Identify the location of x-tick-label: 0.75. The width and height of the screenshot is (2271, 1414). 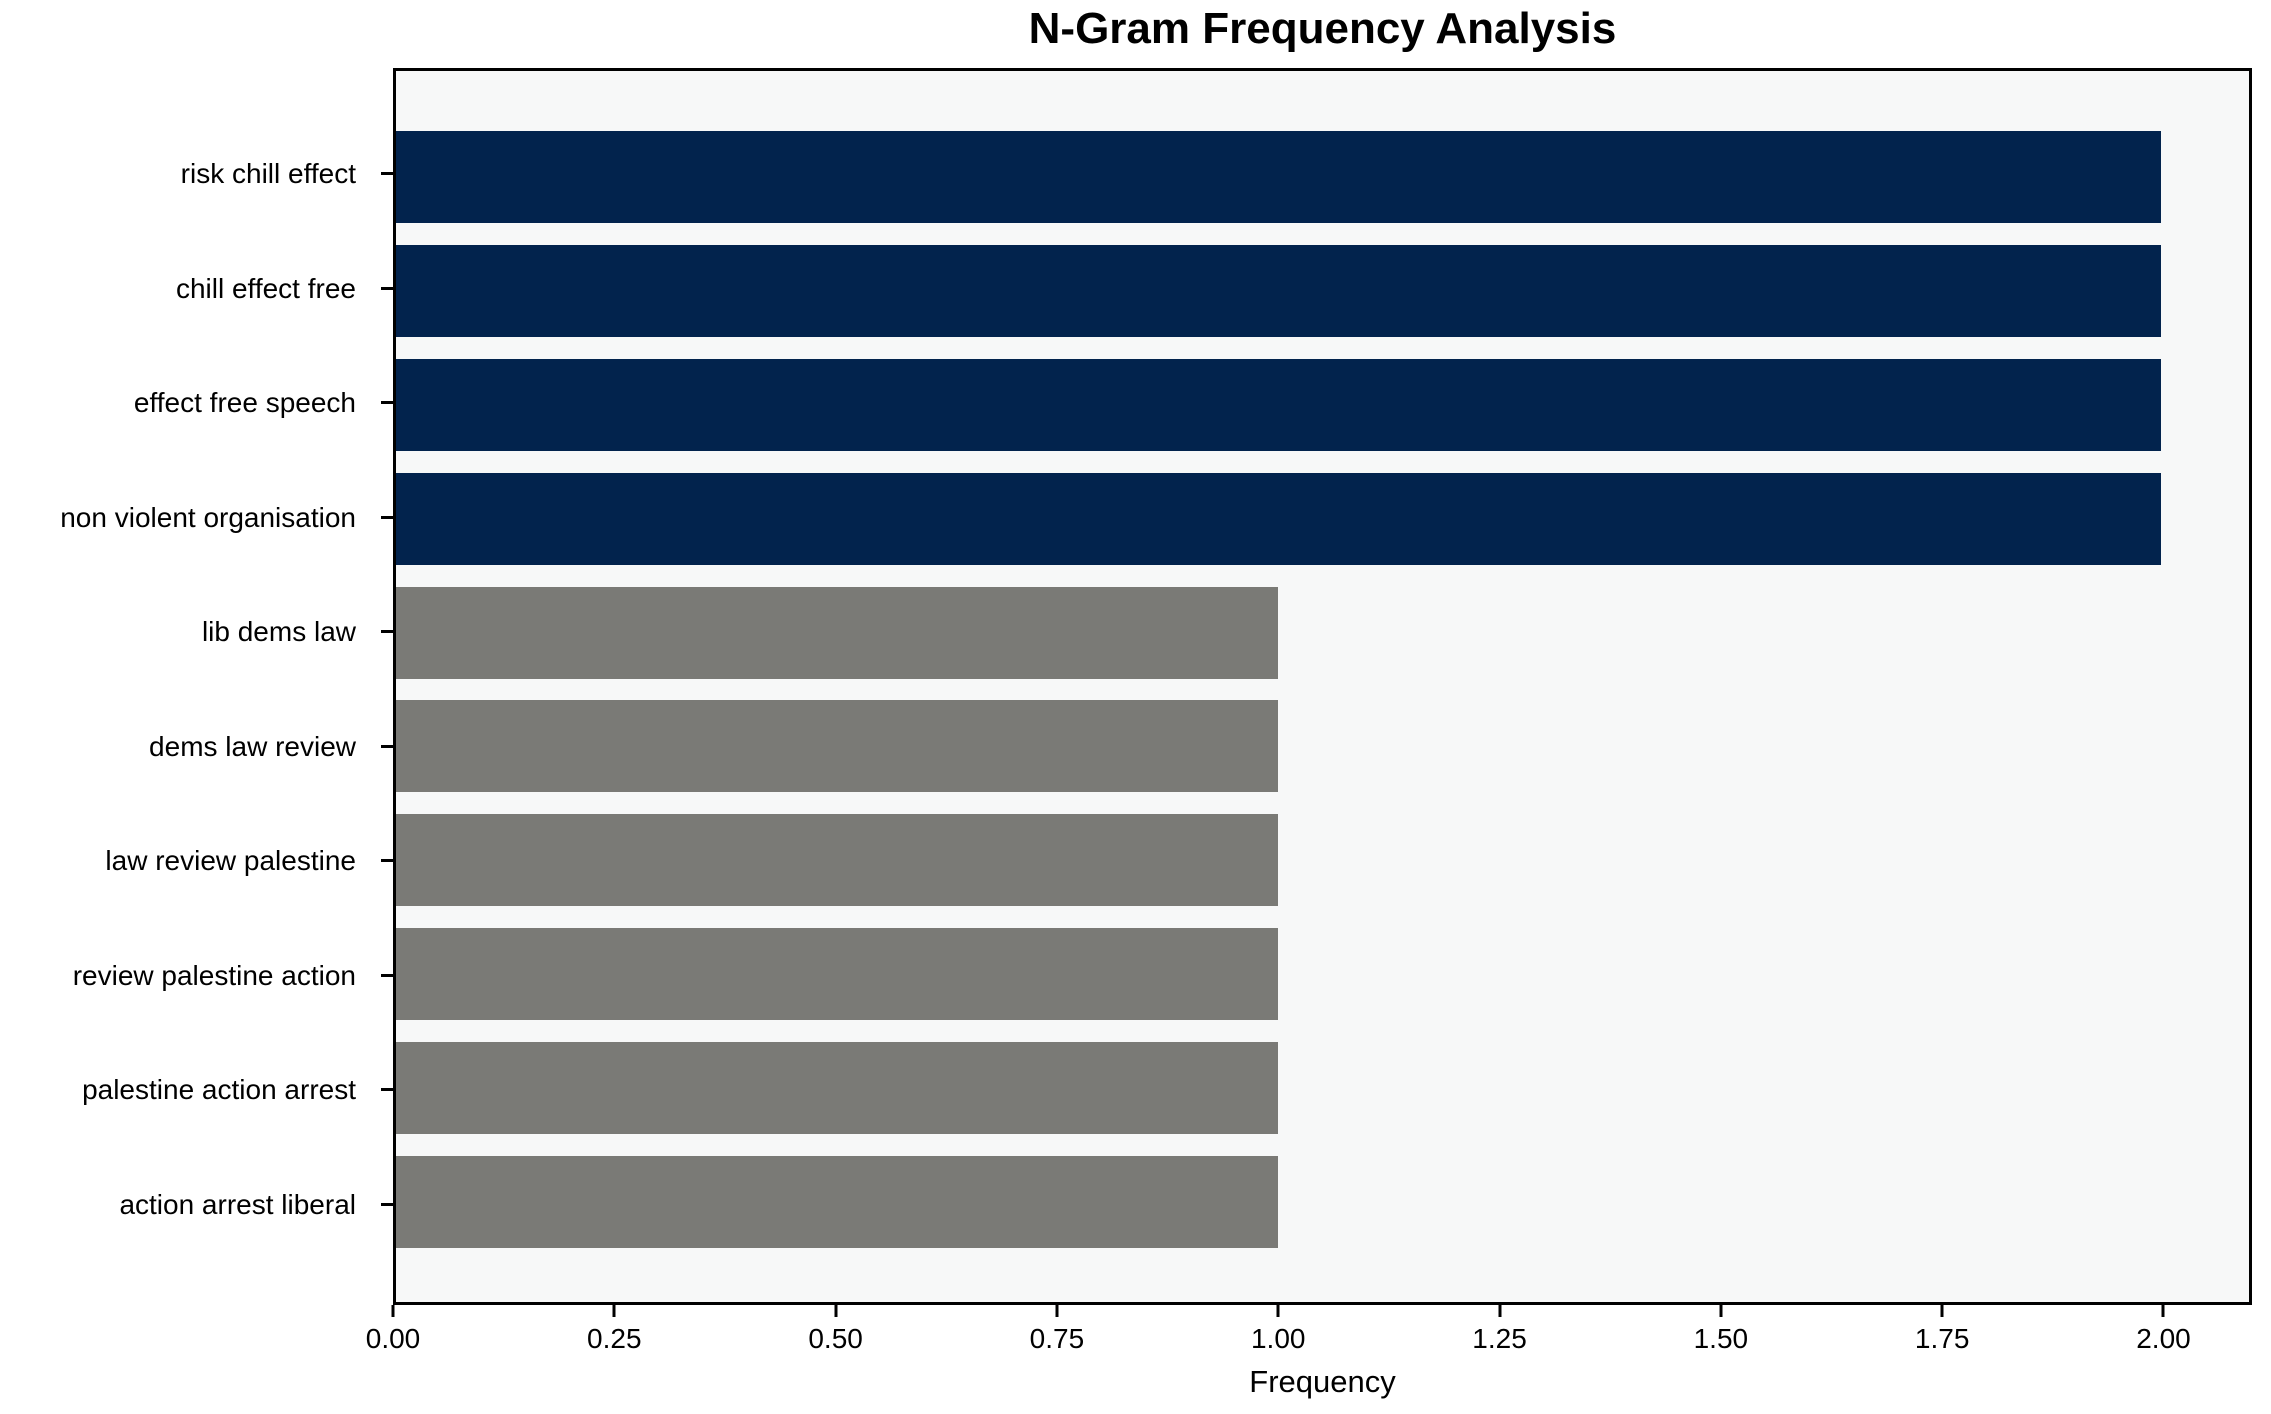
(1057, 1338).